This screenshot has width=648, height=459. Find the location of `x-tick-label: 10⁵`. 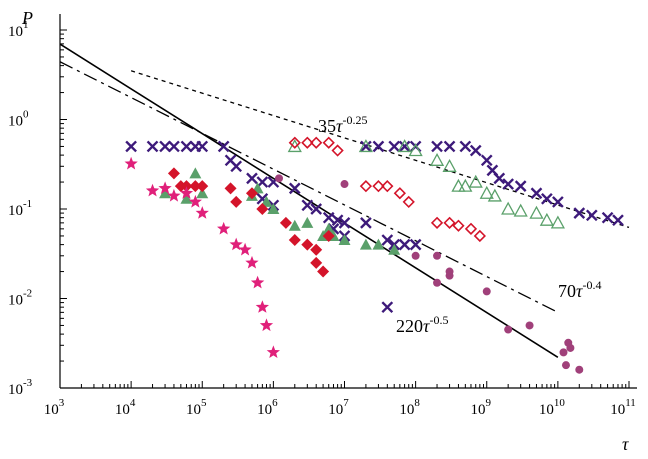

x-tick-label: 10⁵ is located at coordinates (196, 407).